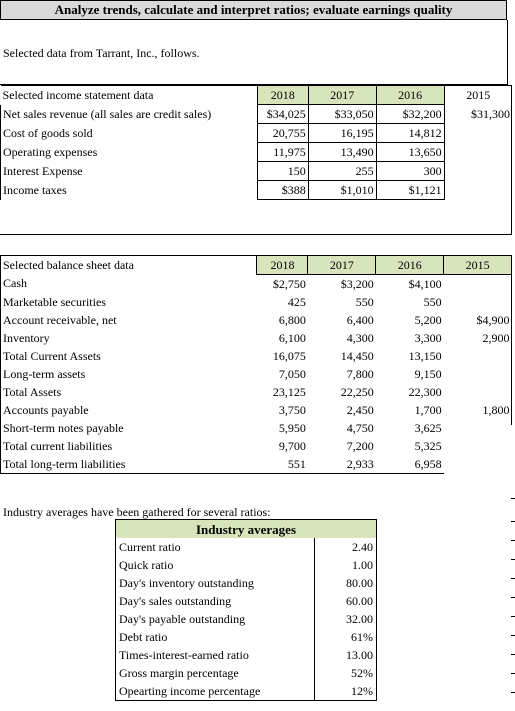 The image size is (515, 711). What do you see at coordinates (246, 673) in the screenshot?
I see `table-row: Gross margin percentage 52%` at bounding box center [246, 673].